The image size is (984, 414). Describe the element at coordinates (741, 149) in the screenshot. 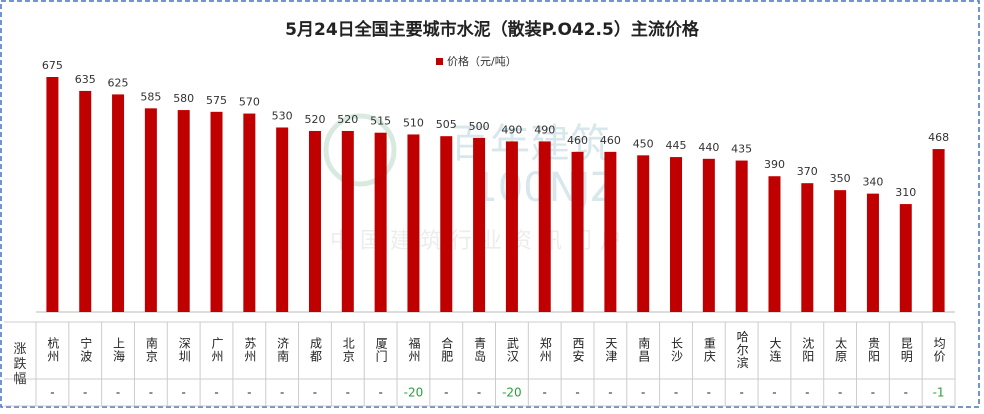

I see `data-label: 435` at that location.